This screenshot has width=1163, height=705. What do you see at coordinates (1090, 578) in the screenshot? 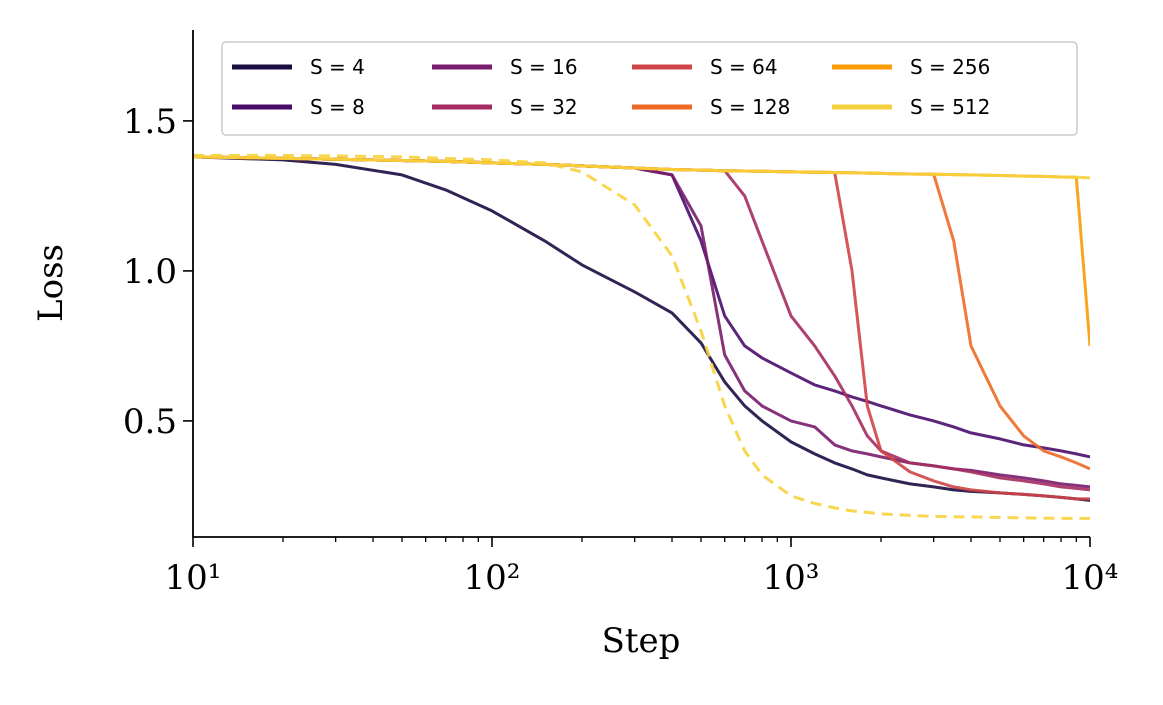
I see `x-tick-label: 10⁴` at bounding box center [1090, 578].